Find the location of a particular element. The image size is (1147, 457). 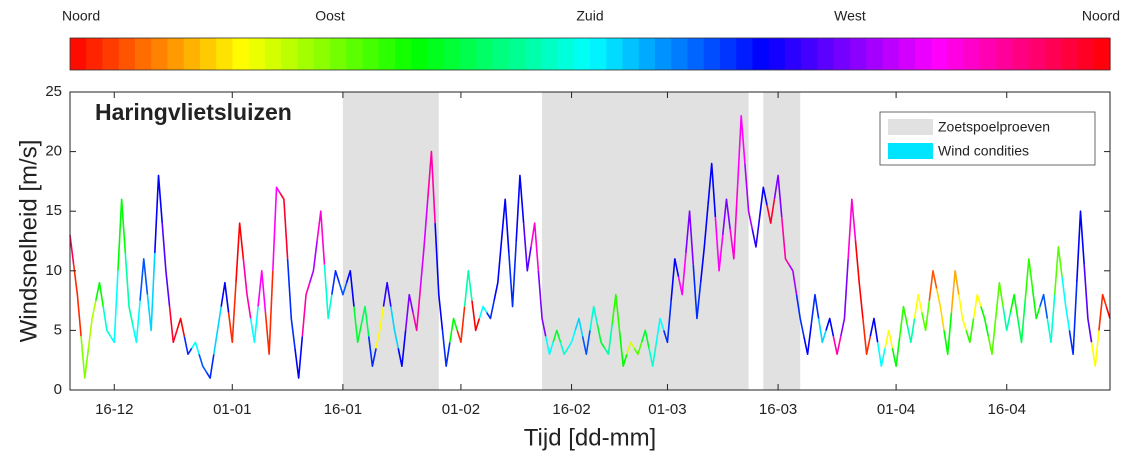

legend-label: Zoetspoelproeven is located at coordinates (994, 127).